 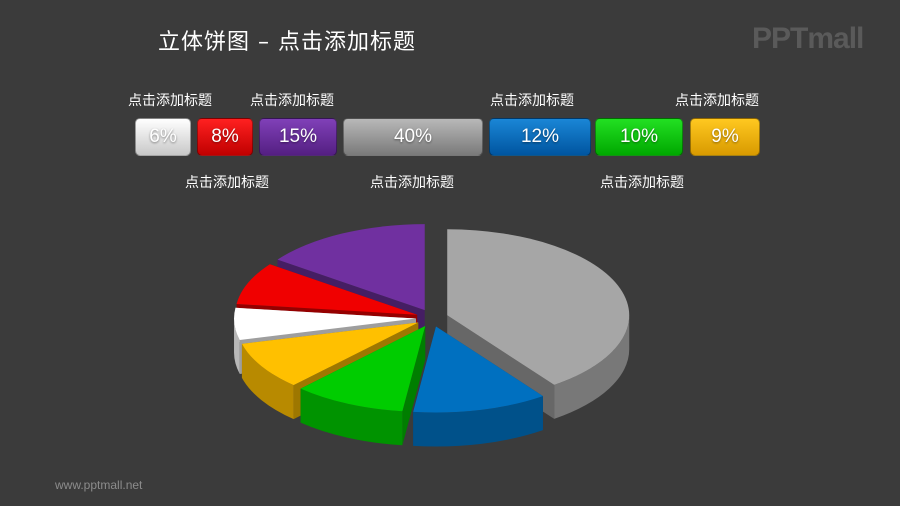 What do you see at coordinates (170, 101) in the screenshot?
I see `legend-caption-6: 点击添加标题` at bounding box center [170, 101].